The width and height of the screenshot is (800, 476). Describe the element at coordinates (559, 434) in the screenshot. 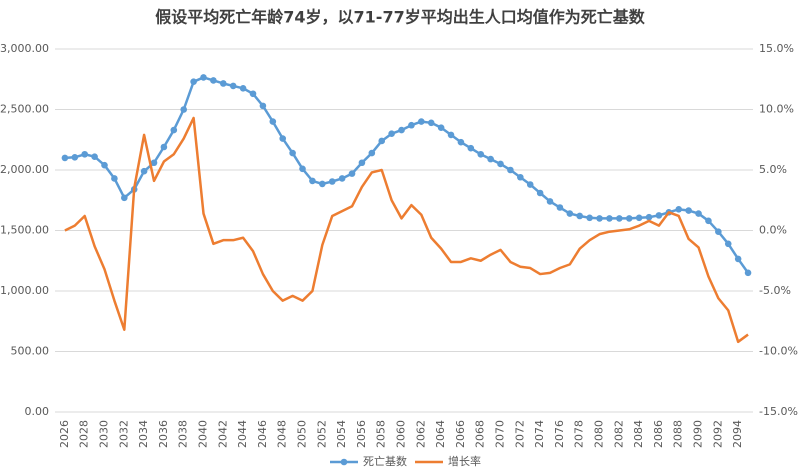

I see `x-tick-label: 2076` at that location.